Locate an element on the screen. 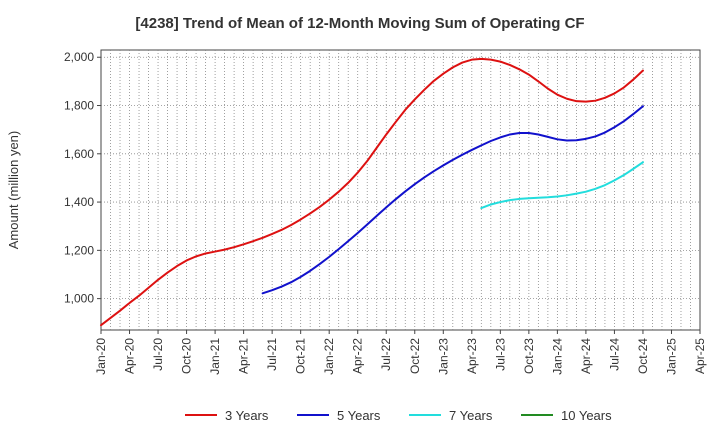  x-tick-label: Jan-21 is located at coordinates (215, 356).